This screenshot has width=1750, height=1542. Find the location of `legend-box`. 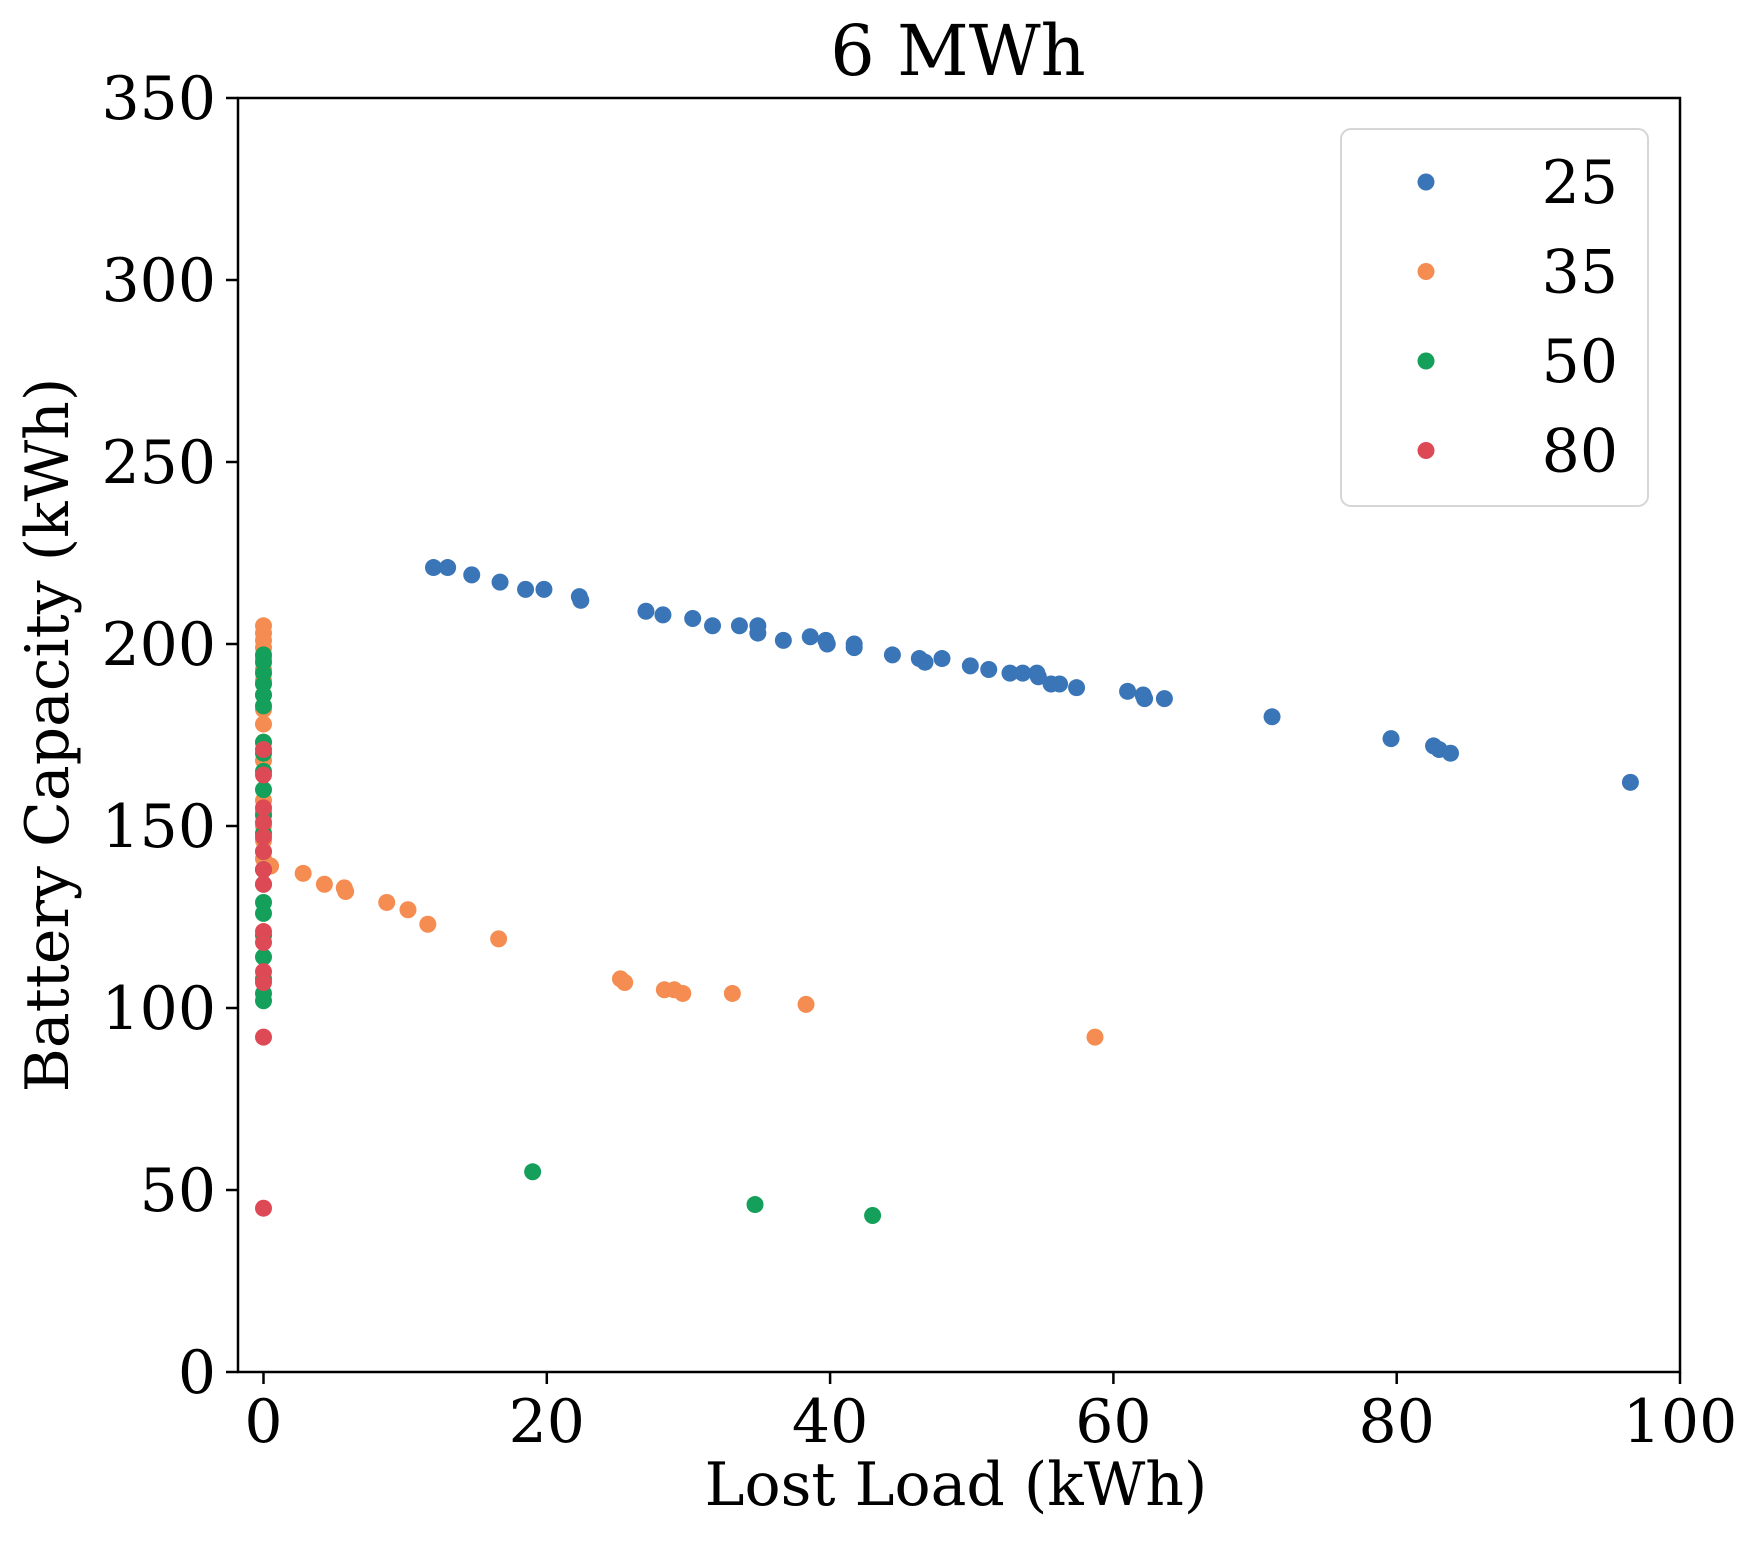

legend-box is located at coordinates (1494, 317).